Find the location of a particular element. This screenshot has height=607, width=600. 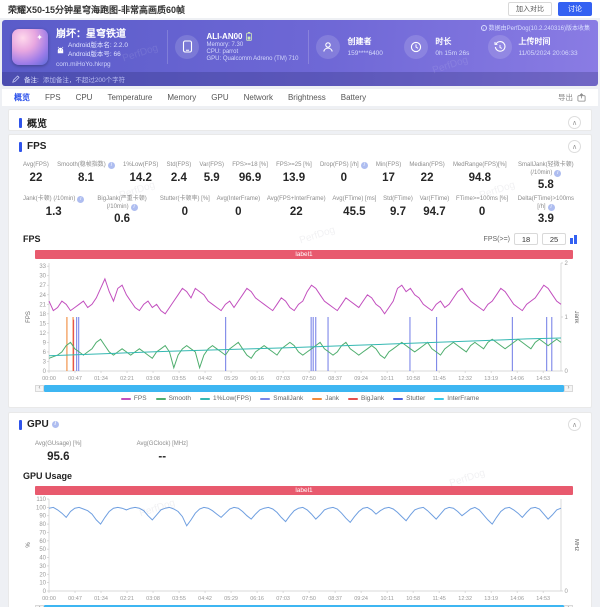

svg-text: 10:11 is located at coordinates (386, 379).